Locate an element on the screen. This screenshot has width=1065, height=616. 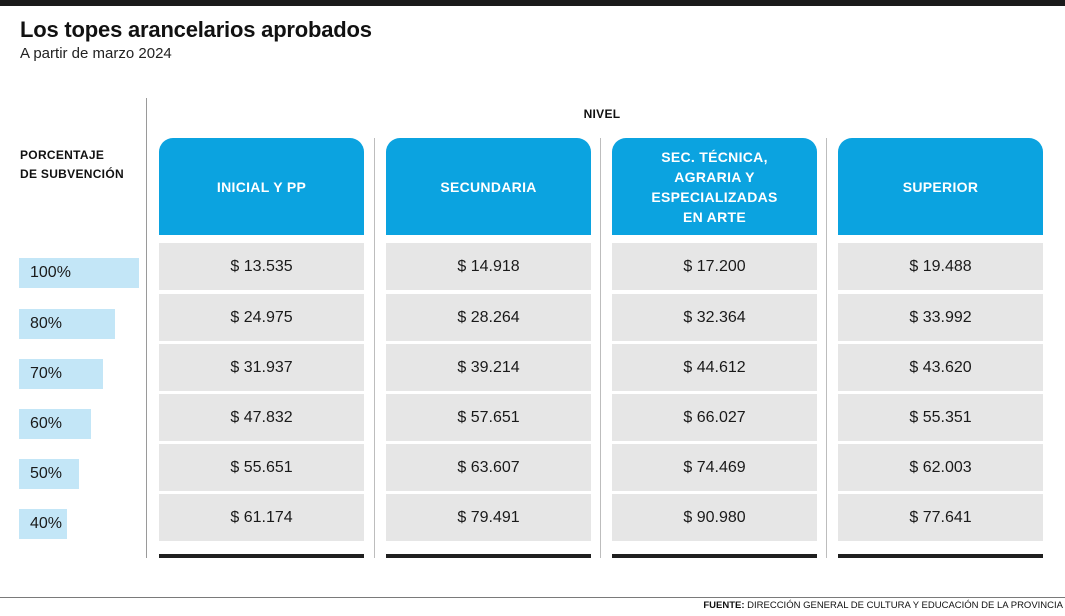
column-header-label: INICIAL Y PP is located at coordinates (261, 186).